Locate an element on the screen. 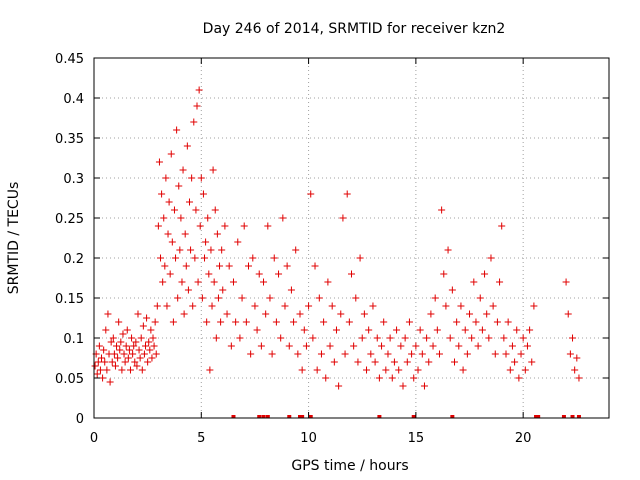 The width and height of the screenshot is (640, 480). y-tick-label: 0.3 is located at coordinates (73, 179).